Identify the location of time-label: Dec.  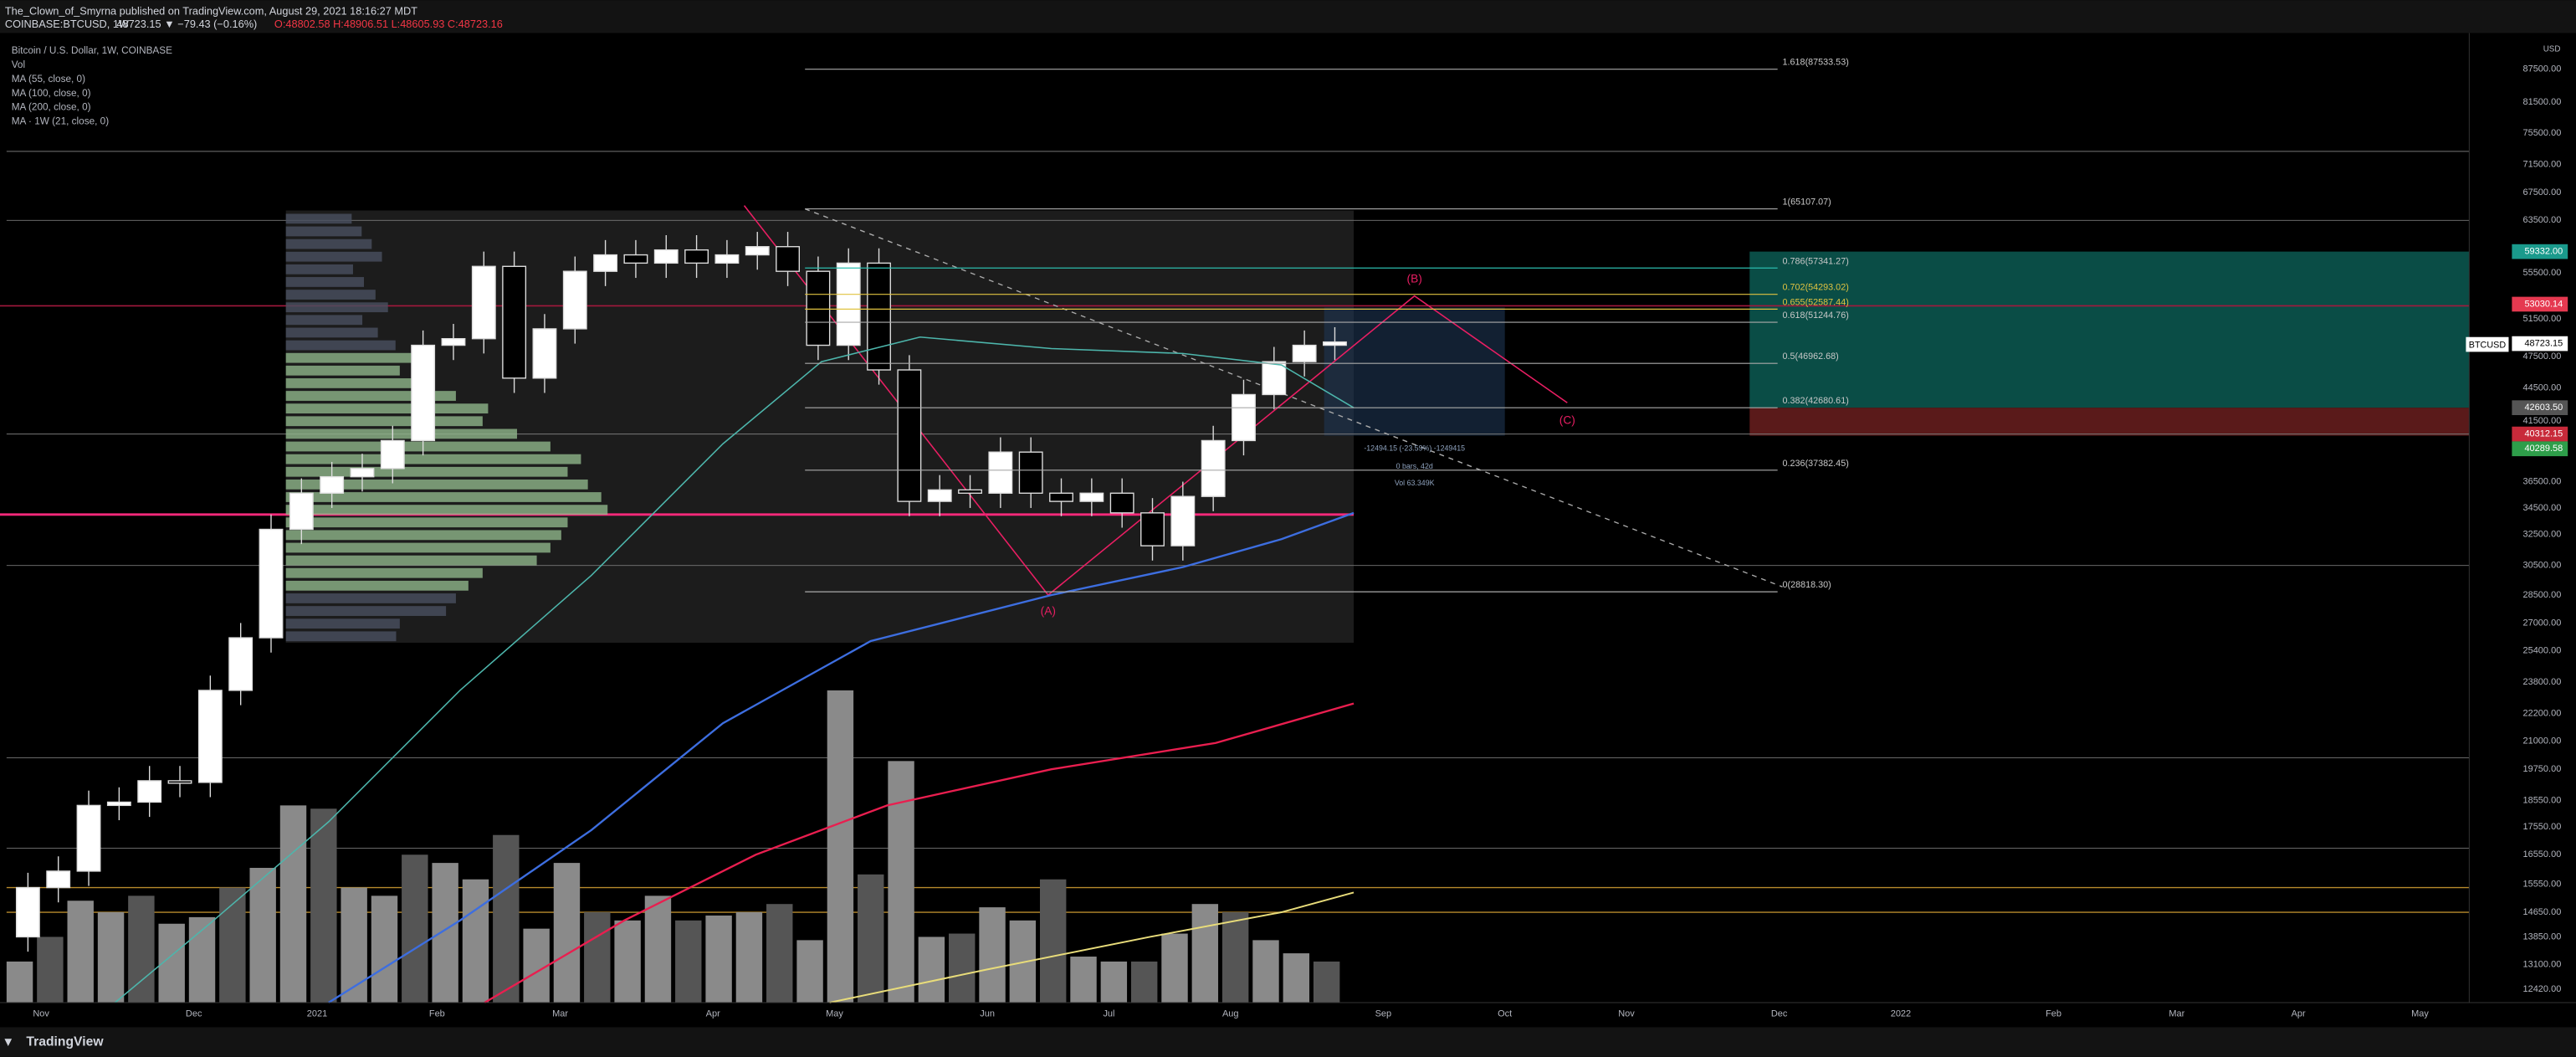
(194, 1014).